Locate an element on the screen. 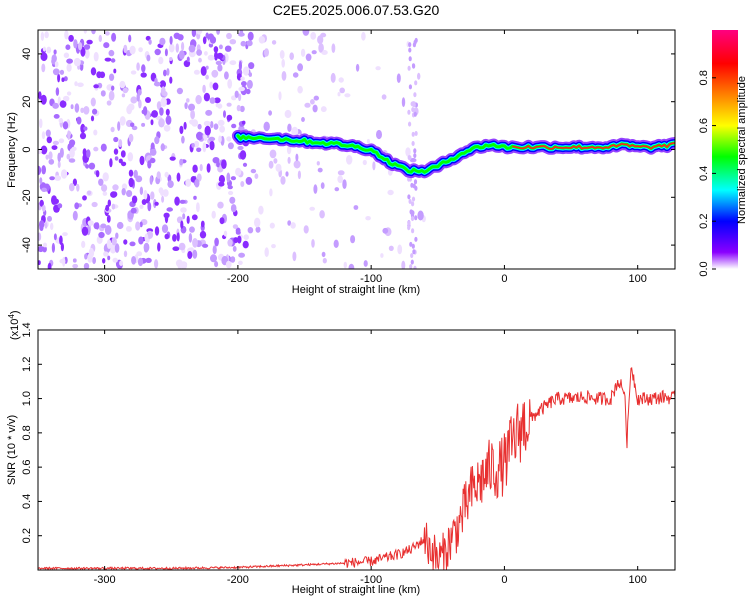  snr-y-label: SNR (10 * v/v) is located at coordinates (12, 450).